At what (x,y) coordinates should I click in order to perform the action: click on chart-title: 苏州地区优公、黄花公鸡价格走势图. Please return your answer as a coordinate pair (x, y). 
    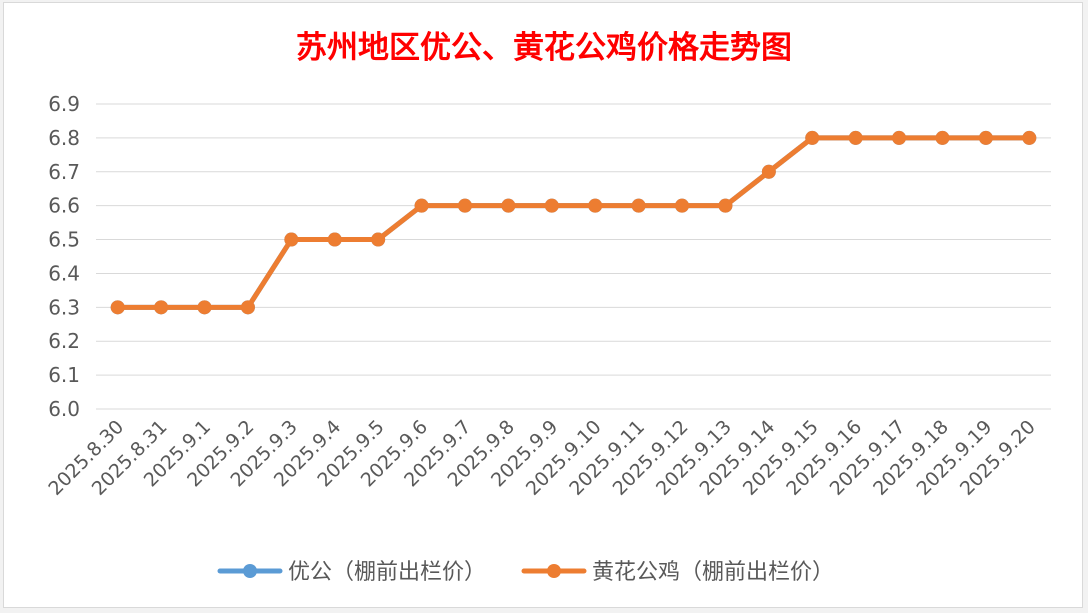
    Looking at the image, I should click on (544, 48).